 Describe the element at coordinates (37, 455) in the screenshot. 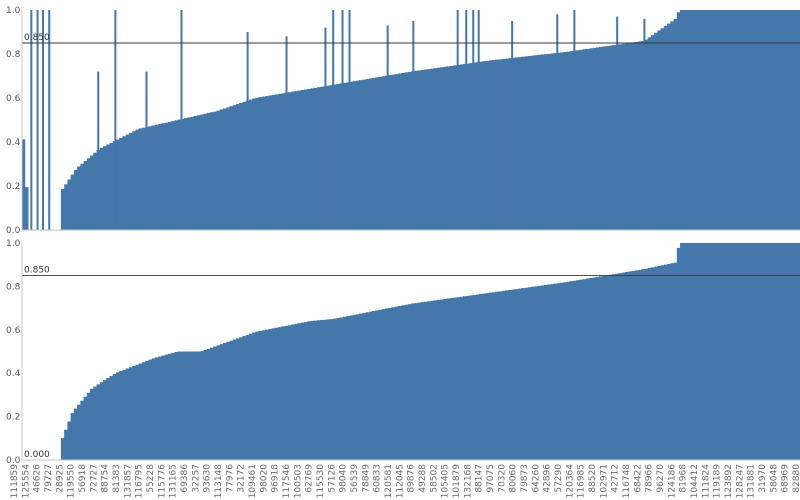

I see `reference-line-label: 0.000` at that location.